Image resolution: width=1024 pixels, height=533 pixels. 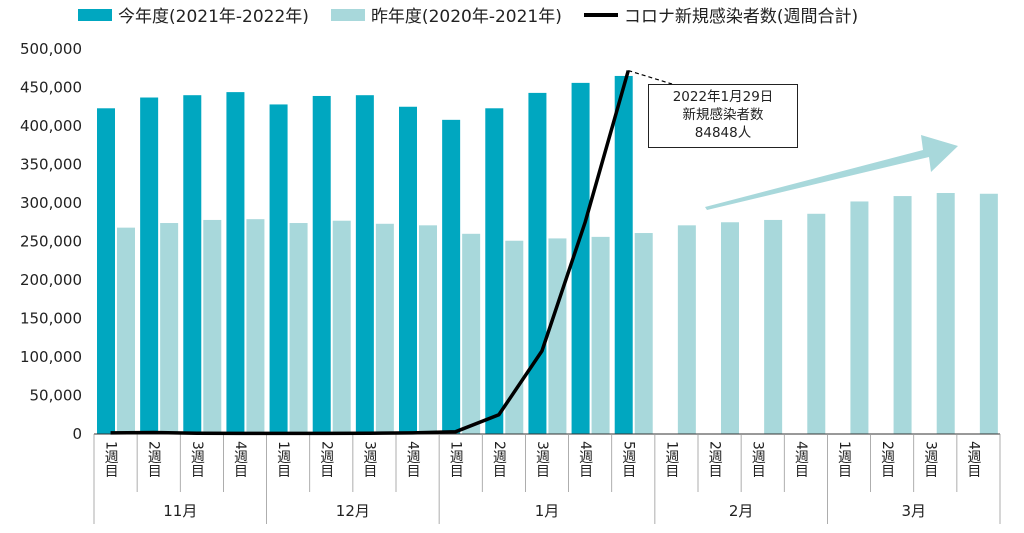 I want to click on legend-item-previous: 昨年度(2020年-2021年), so click(x=446, y=14).